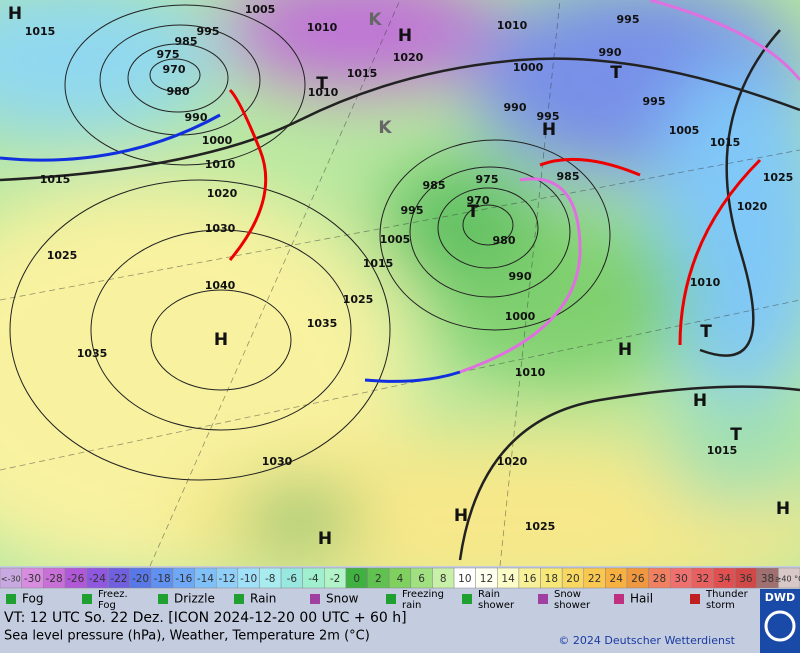 This screenshot has width=800, height=657. What do you see at coordinates (97, 579) in the screenshot?
I see `color-label: -24` at bounding box center [97, 579].